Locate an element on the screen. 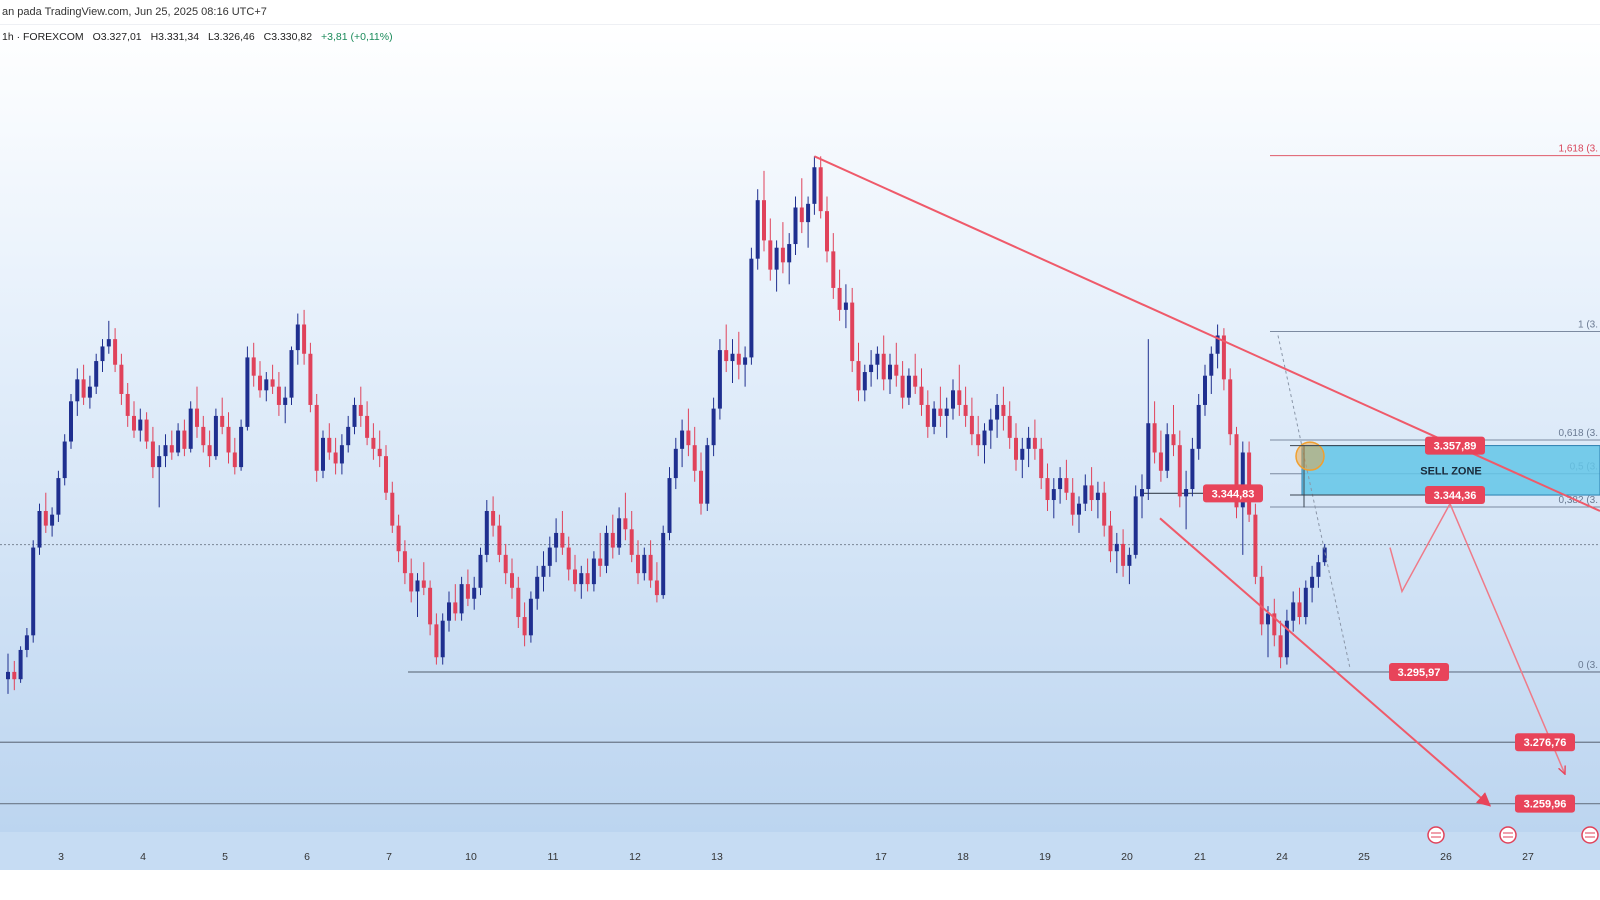 The width and height of the screenshot is (1600, 900). descending-support-arrow is located at coordinates (1325, 662).